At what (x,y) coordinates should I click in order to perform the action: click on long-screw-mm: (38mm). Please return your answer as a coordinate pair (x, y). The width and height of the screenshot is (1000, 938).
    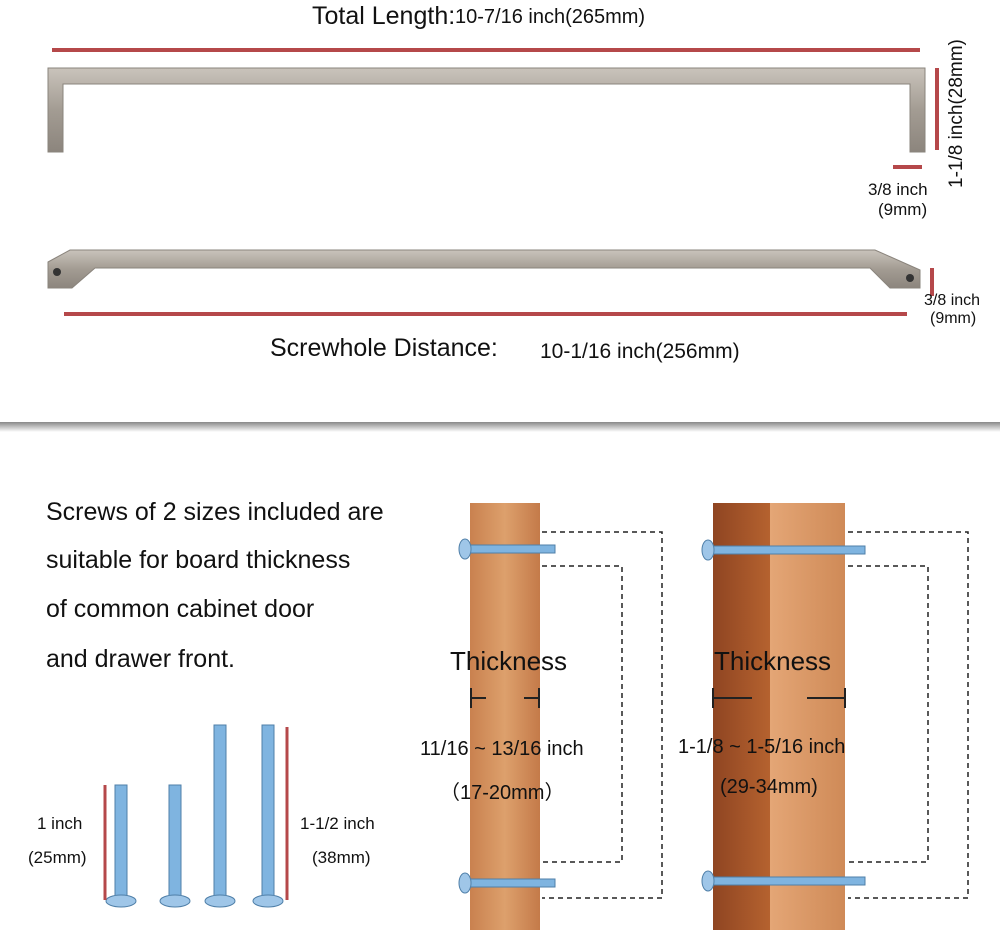
    Looking at the image, I should click on (341, 857).